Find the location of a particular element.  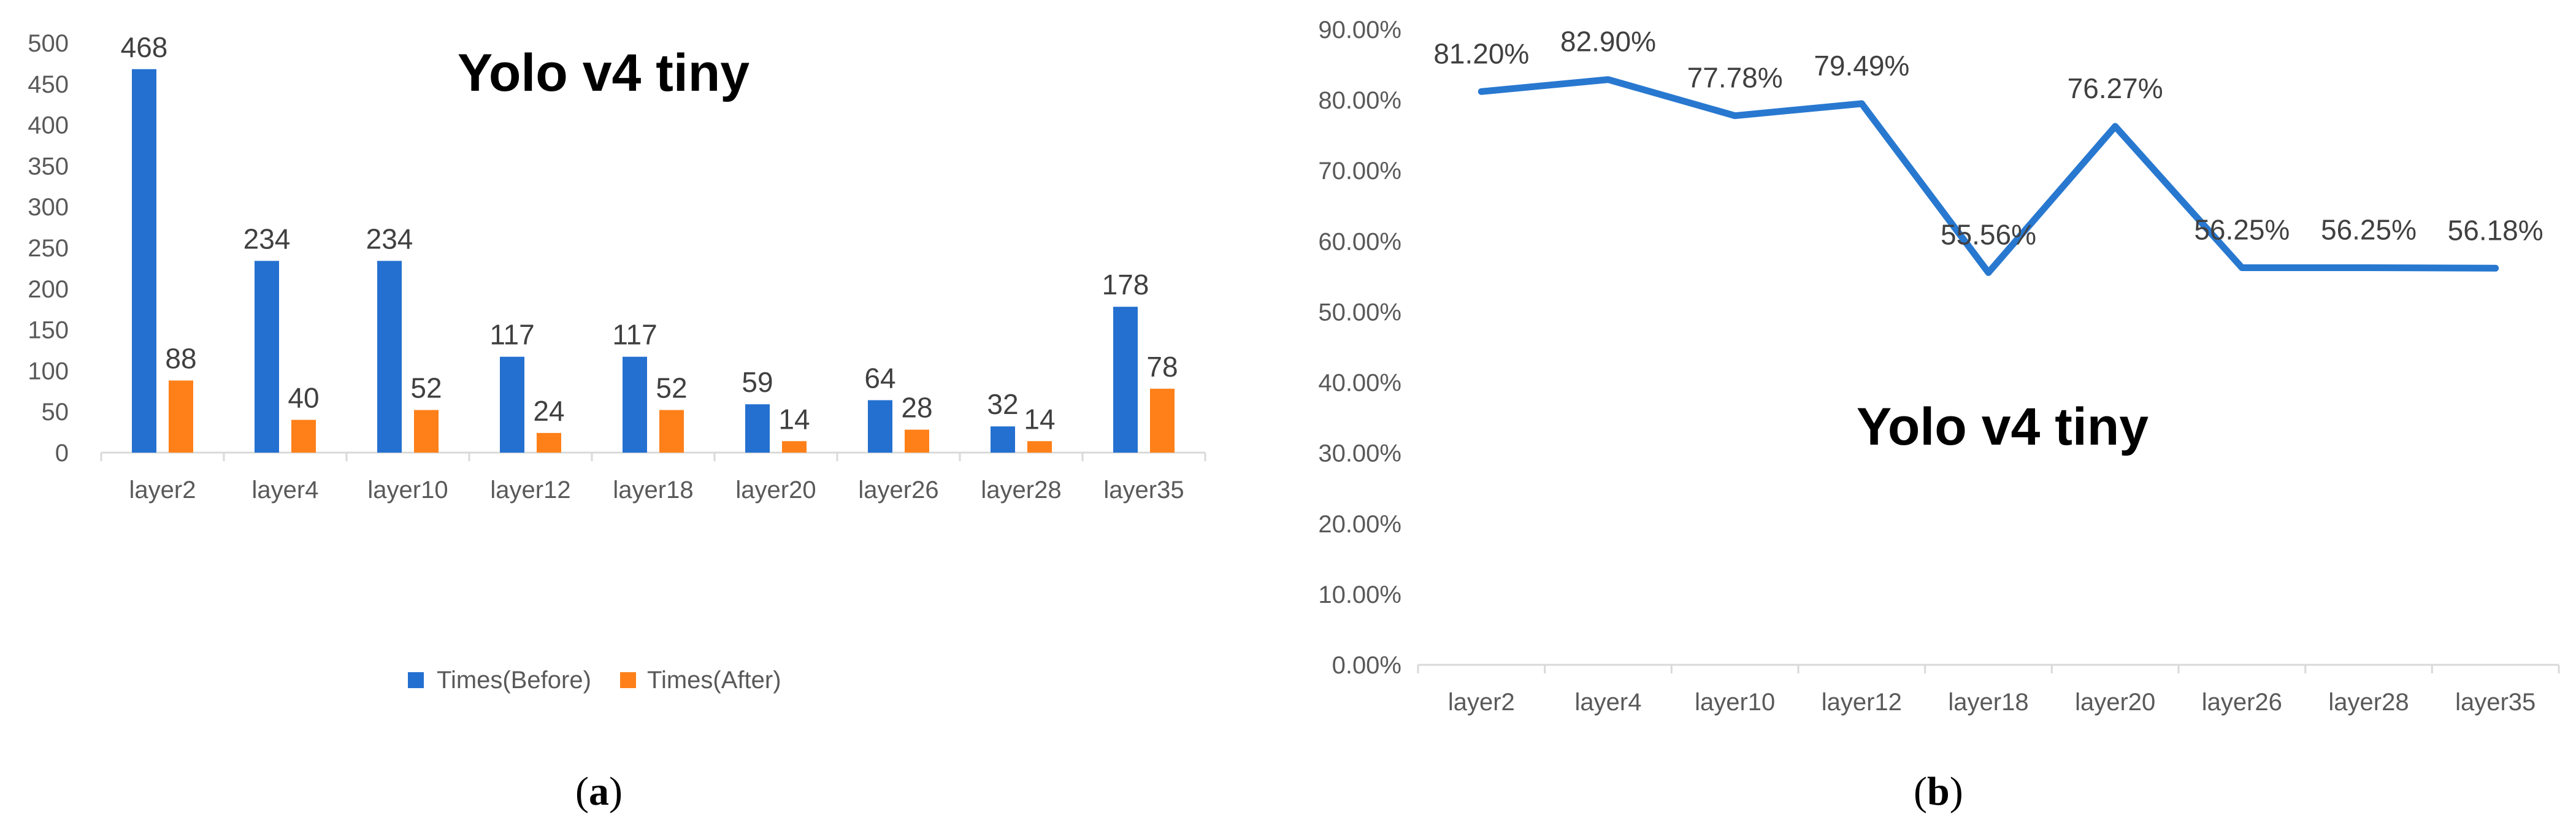

y-tick-label: 90.00% is located at coordinates (1359, 31).